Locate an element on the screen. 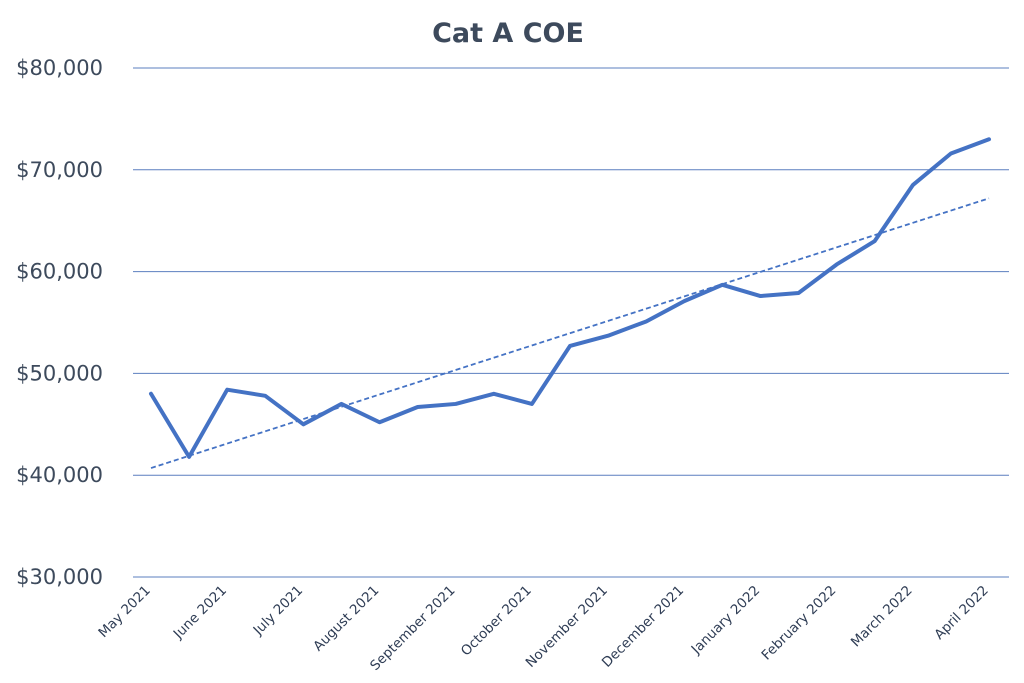 The height and width of the screenshot is (683, 1024). y-tick-label: $50,000 is located at coordinates (59, 373).